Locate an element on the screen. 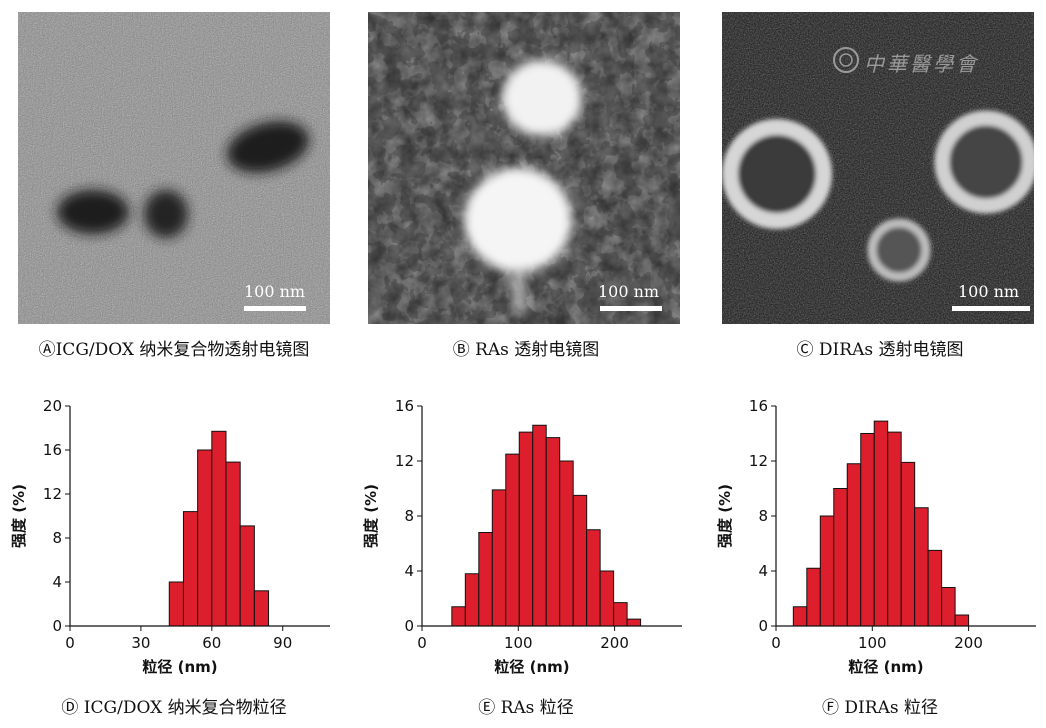  tem-image-icg-dox-svg is located at coordinates (174, 168).